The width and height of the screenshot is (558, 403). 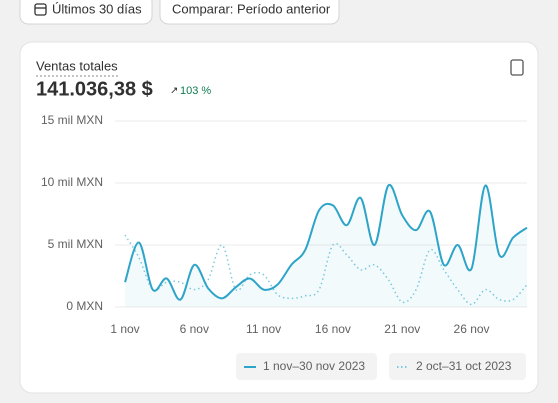 What do you see at coordinates (263, 329) in the screenshot?
I see `x-tick-label: 11 nov` at bounding box center [263, 329].